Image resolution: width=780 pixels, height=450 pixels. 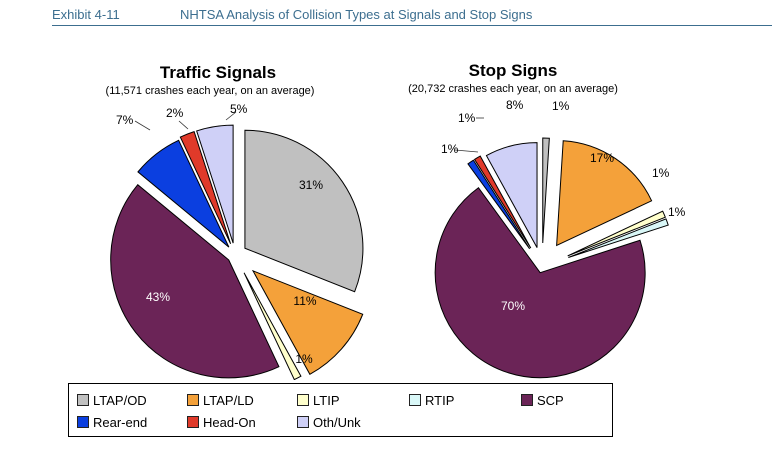 What do you see at coordinates (304, 211) in the screenshot?
I see `traffic-signals-slice-ltap-od` at bounding box center [304, 211].